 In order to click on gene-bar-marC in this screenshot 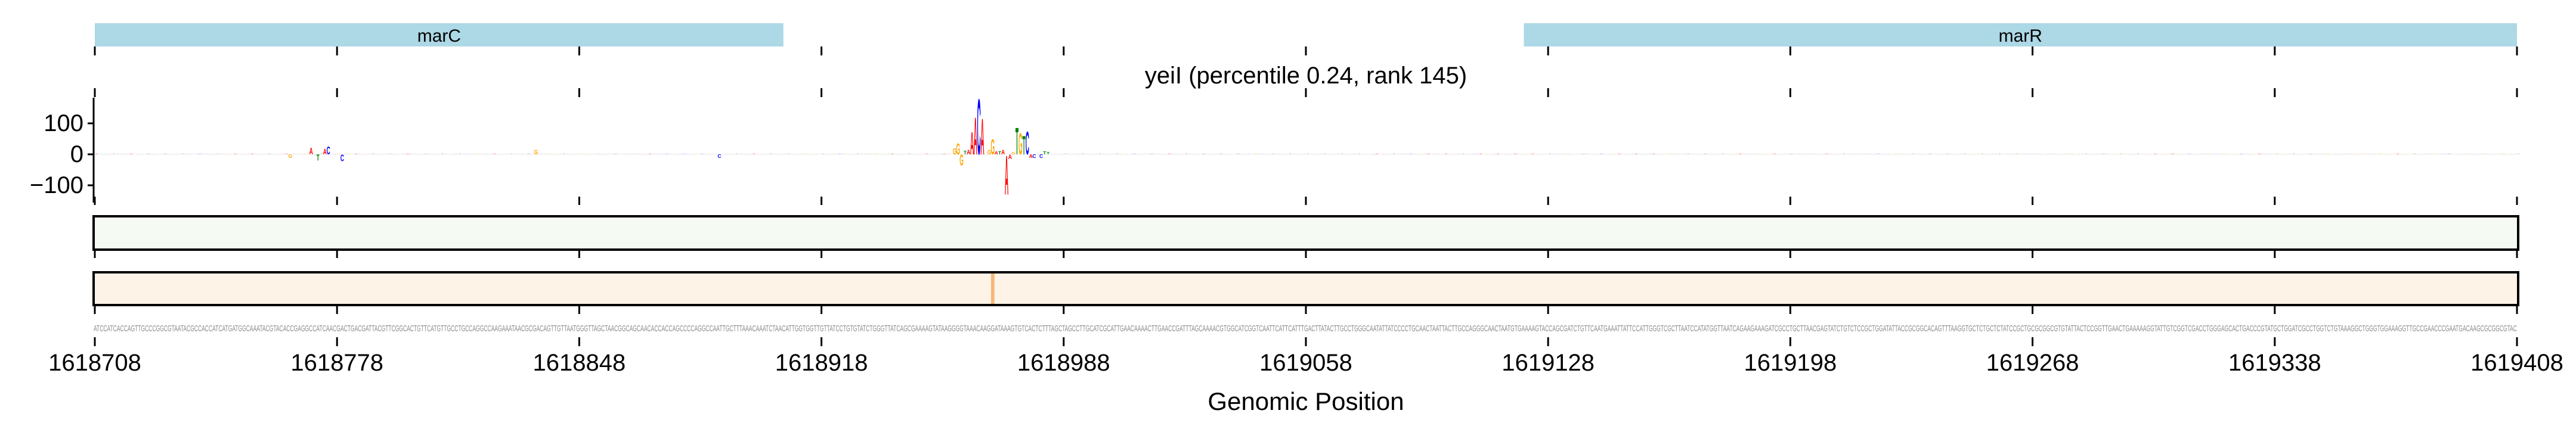, I will do `click(440, 34)`.